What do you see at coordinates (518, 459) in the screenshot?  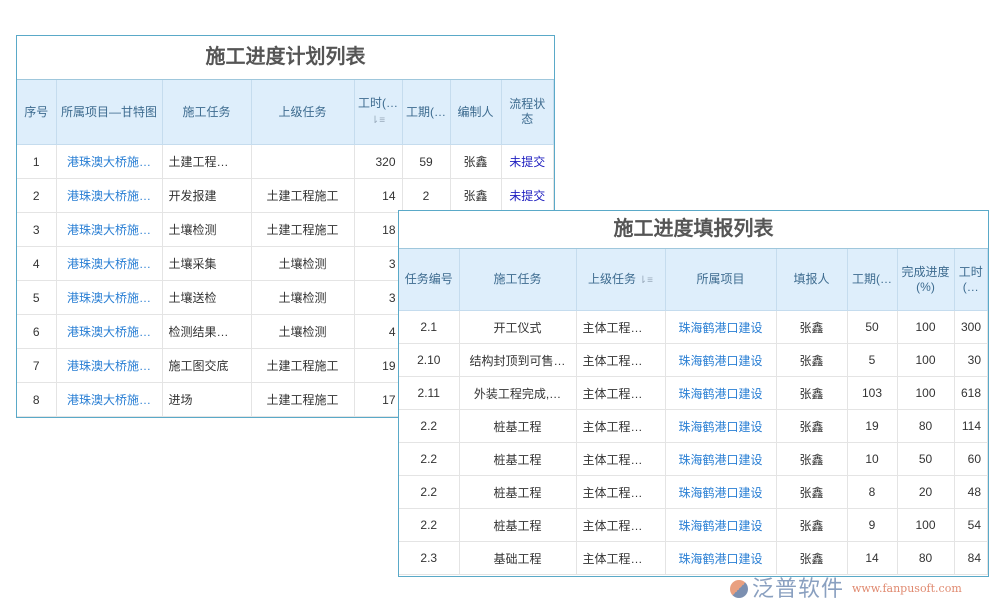 I see `report-cell: 桩基工程` at bounding box center [518, 459].